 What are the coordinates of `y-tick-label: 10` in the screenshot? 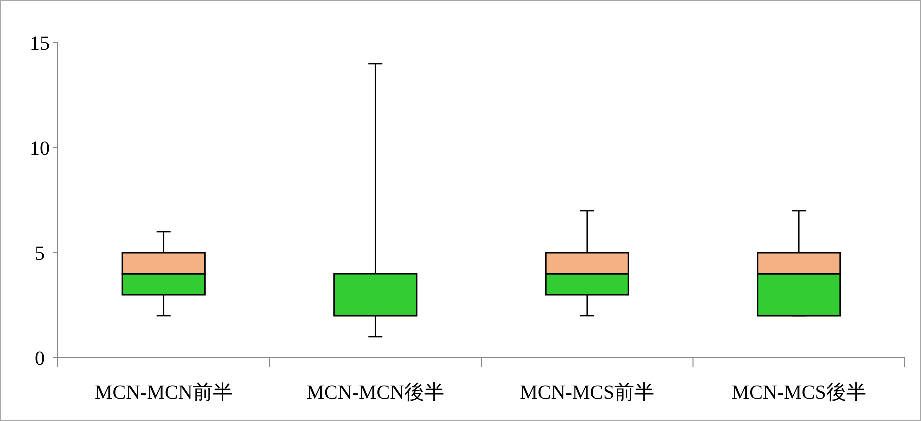 It's located at (40, 149).